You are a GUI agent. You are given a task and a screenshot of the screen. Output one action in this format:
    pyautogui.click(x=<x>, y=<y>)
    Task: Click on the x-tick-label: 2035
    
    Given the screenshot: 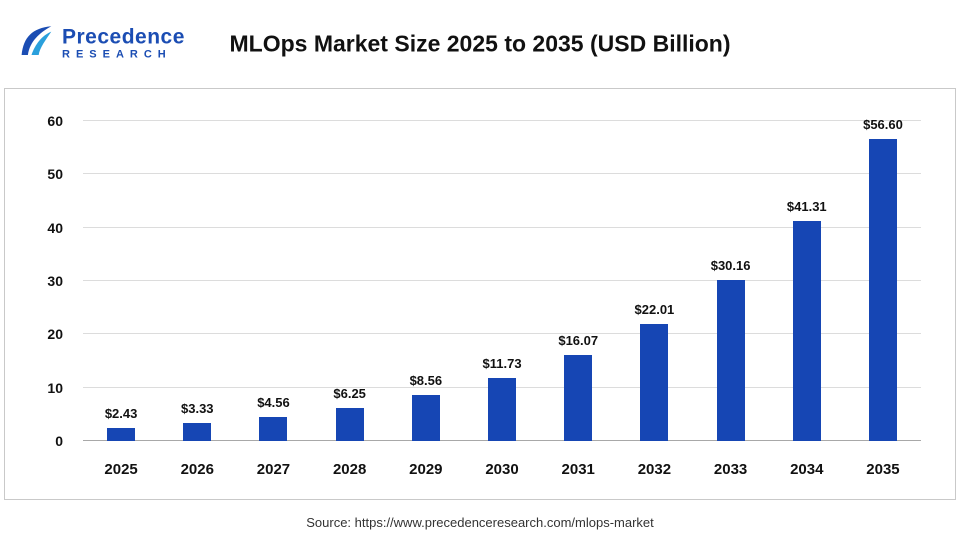 What is the action you would take?
    pyautogui.click(x=883, y=469)
    